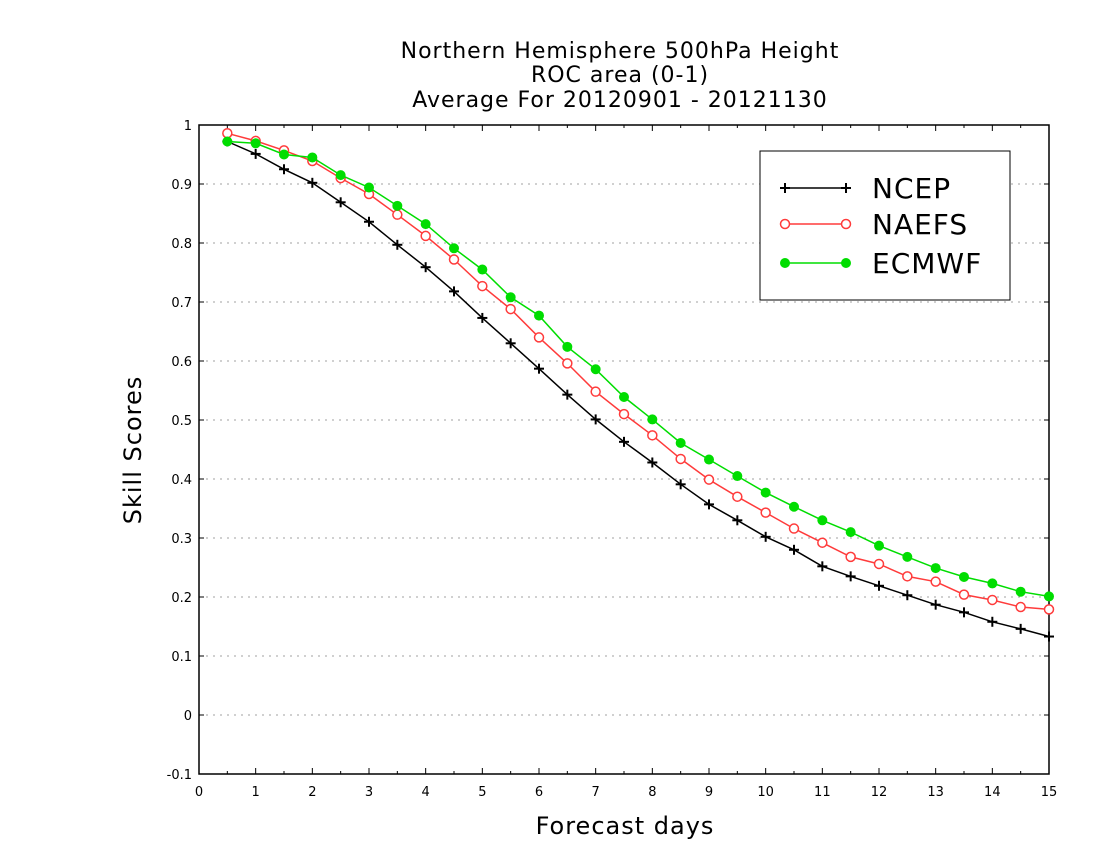 The image size is (1100, 850). What do you see at coordinates (181, 303) in the screenshot?
I see `y-tick-label: 0.7` at bounding box center [181, 303].